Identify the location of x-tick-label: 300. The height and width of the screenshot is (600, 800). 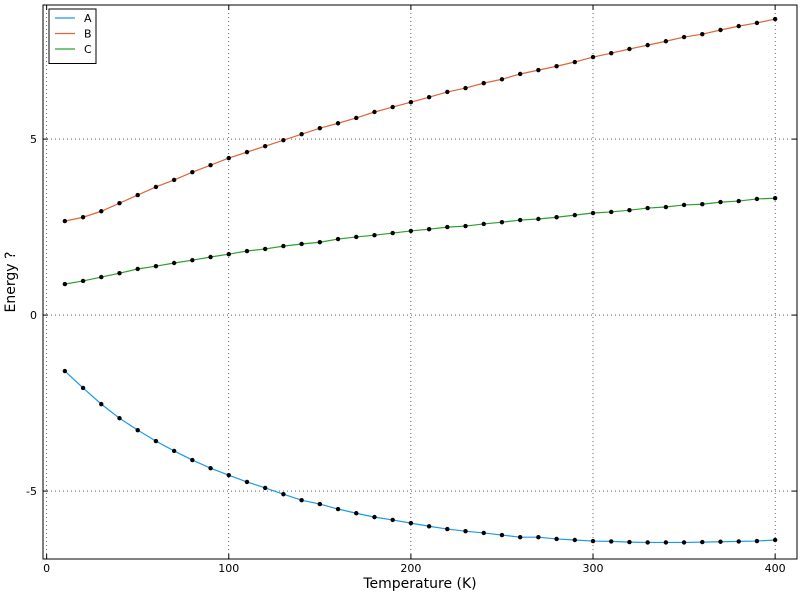
(593, 568).